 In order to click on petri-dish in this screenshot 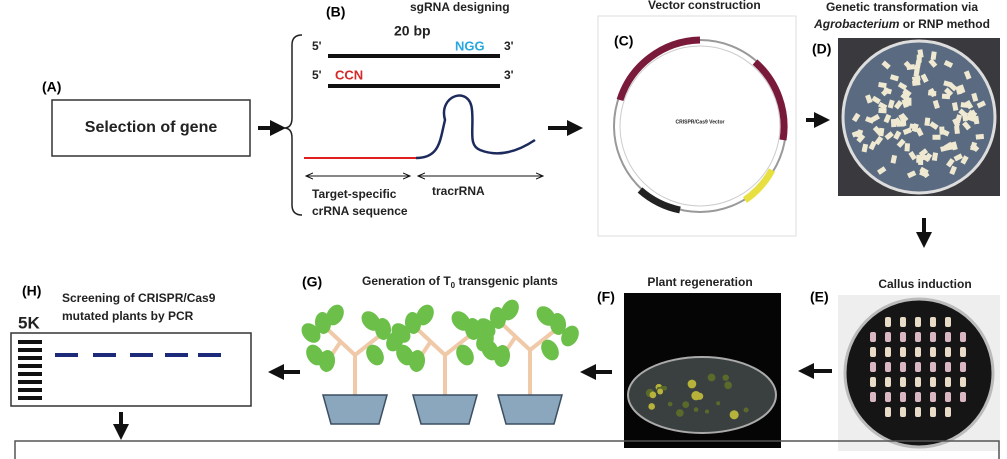, I will do `click(919, 373)`.